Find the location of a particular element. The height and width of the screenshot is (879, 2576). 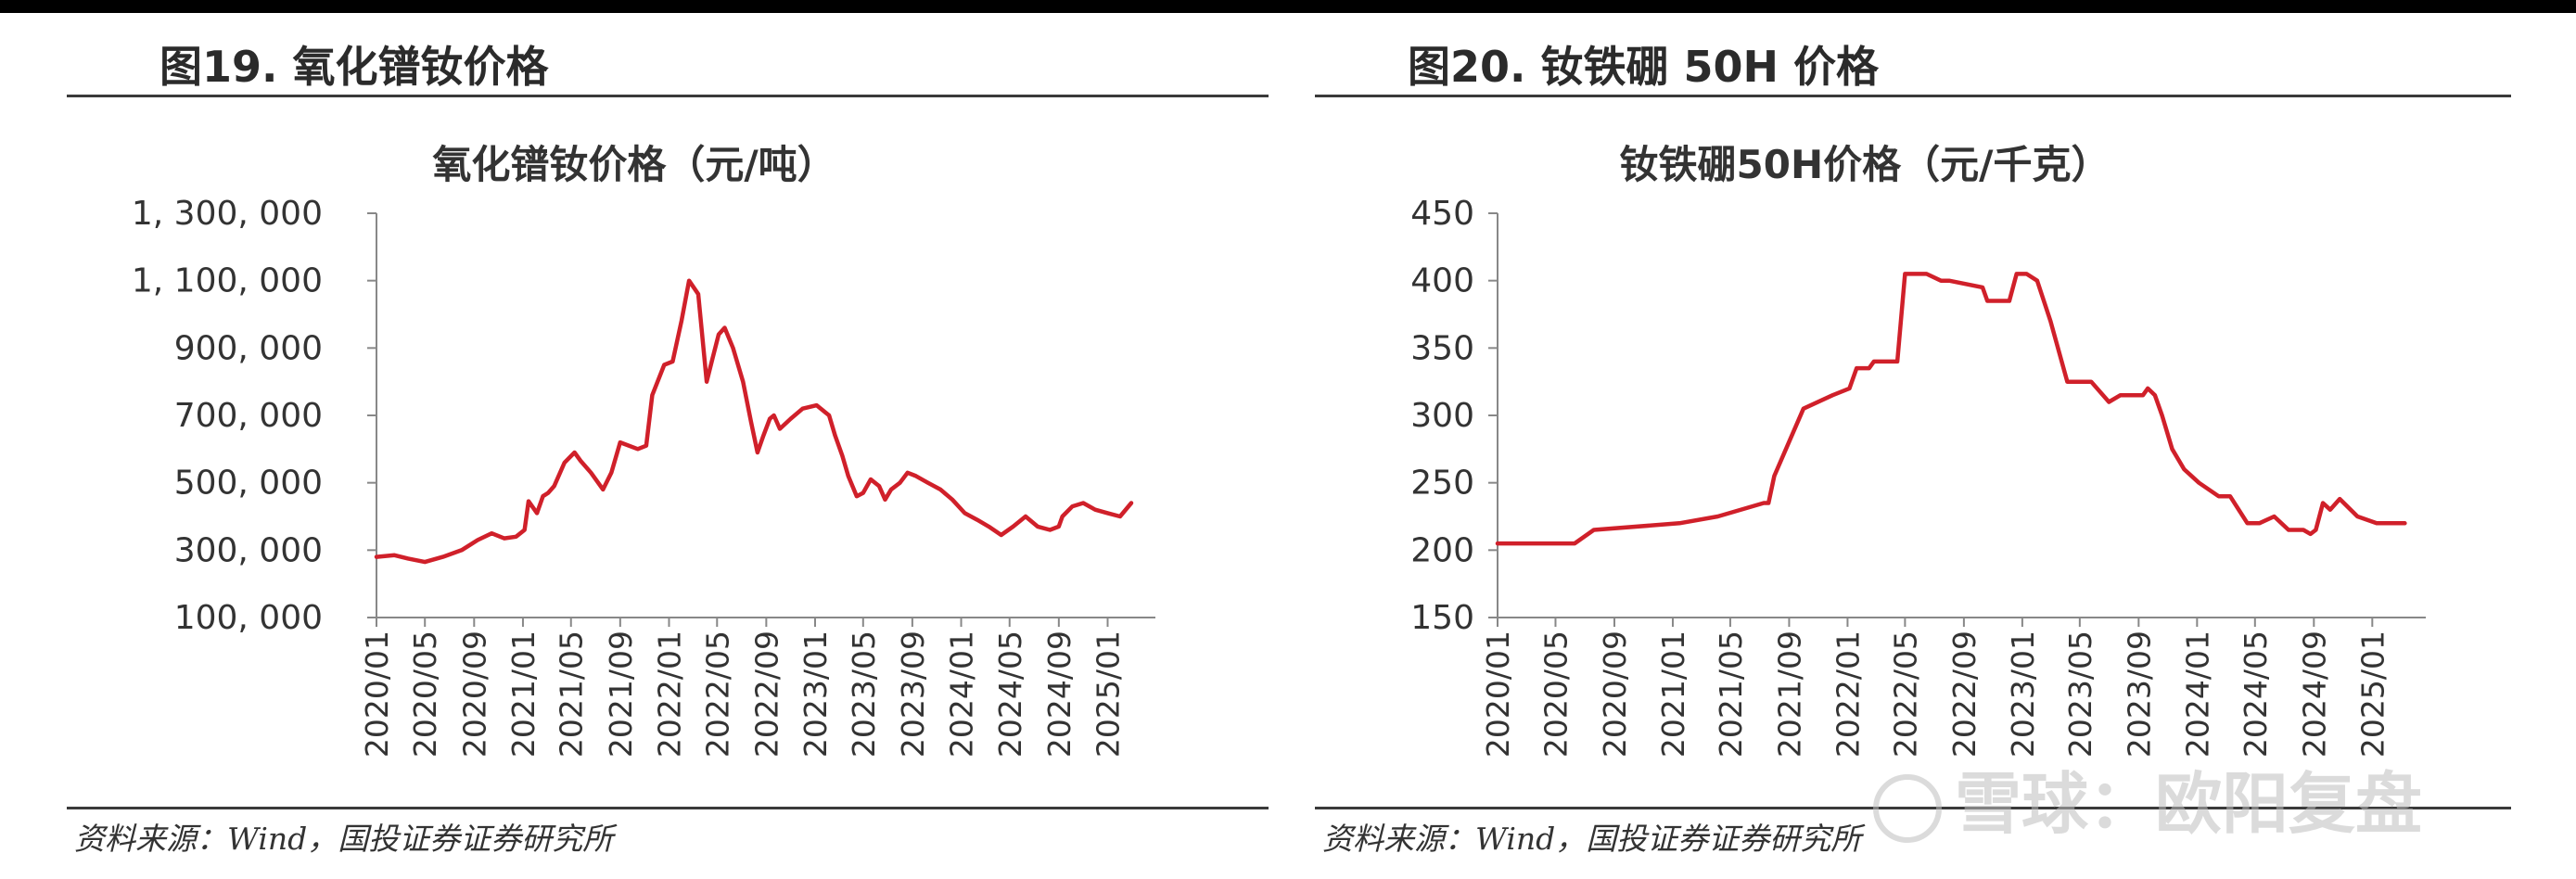

y-tick-label: 250 is located at coordinates (1442, 484).